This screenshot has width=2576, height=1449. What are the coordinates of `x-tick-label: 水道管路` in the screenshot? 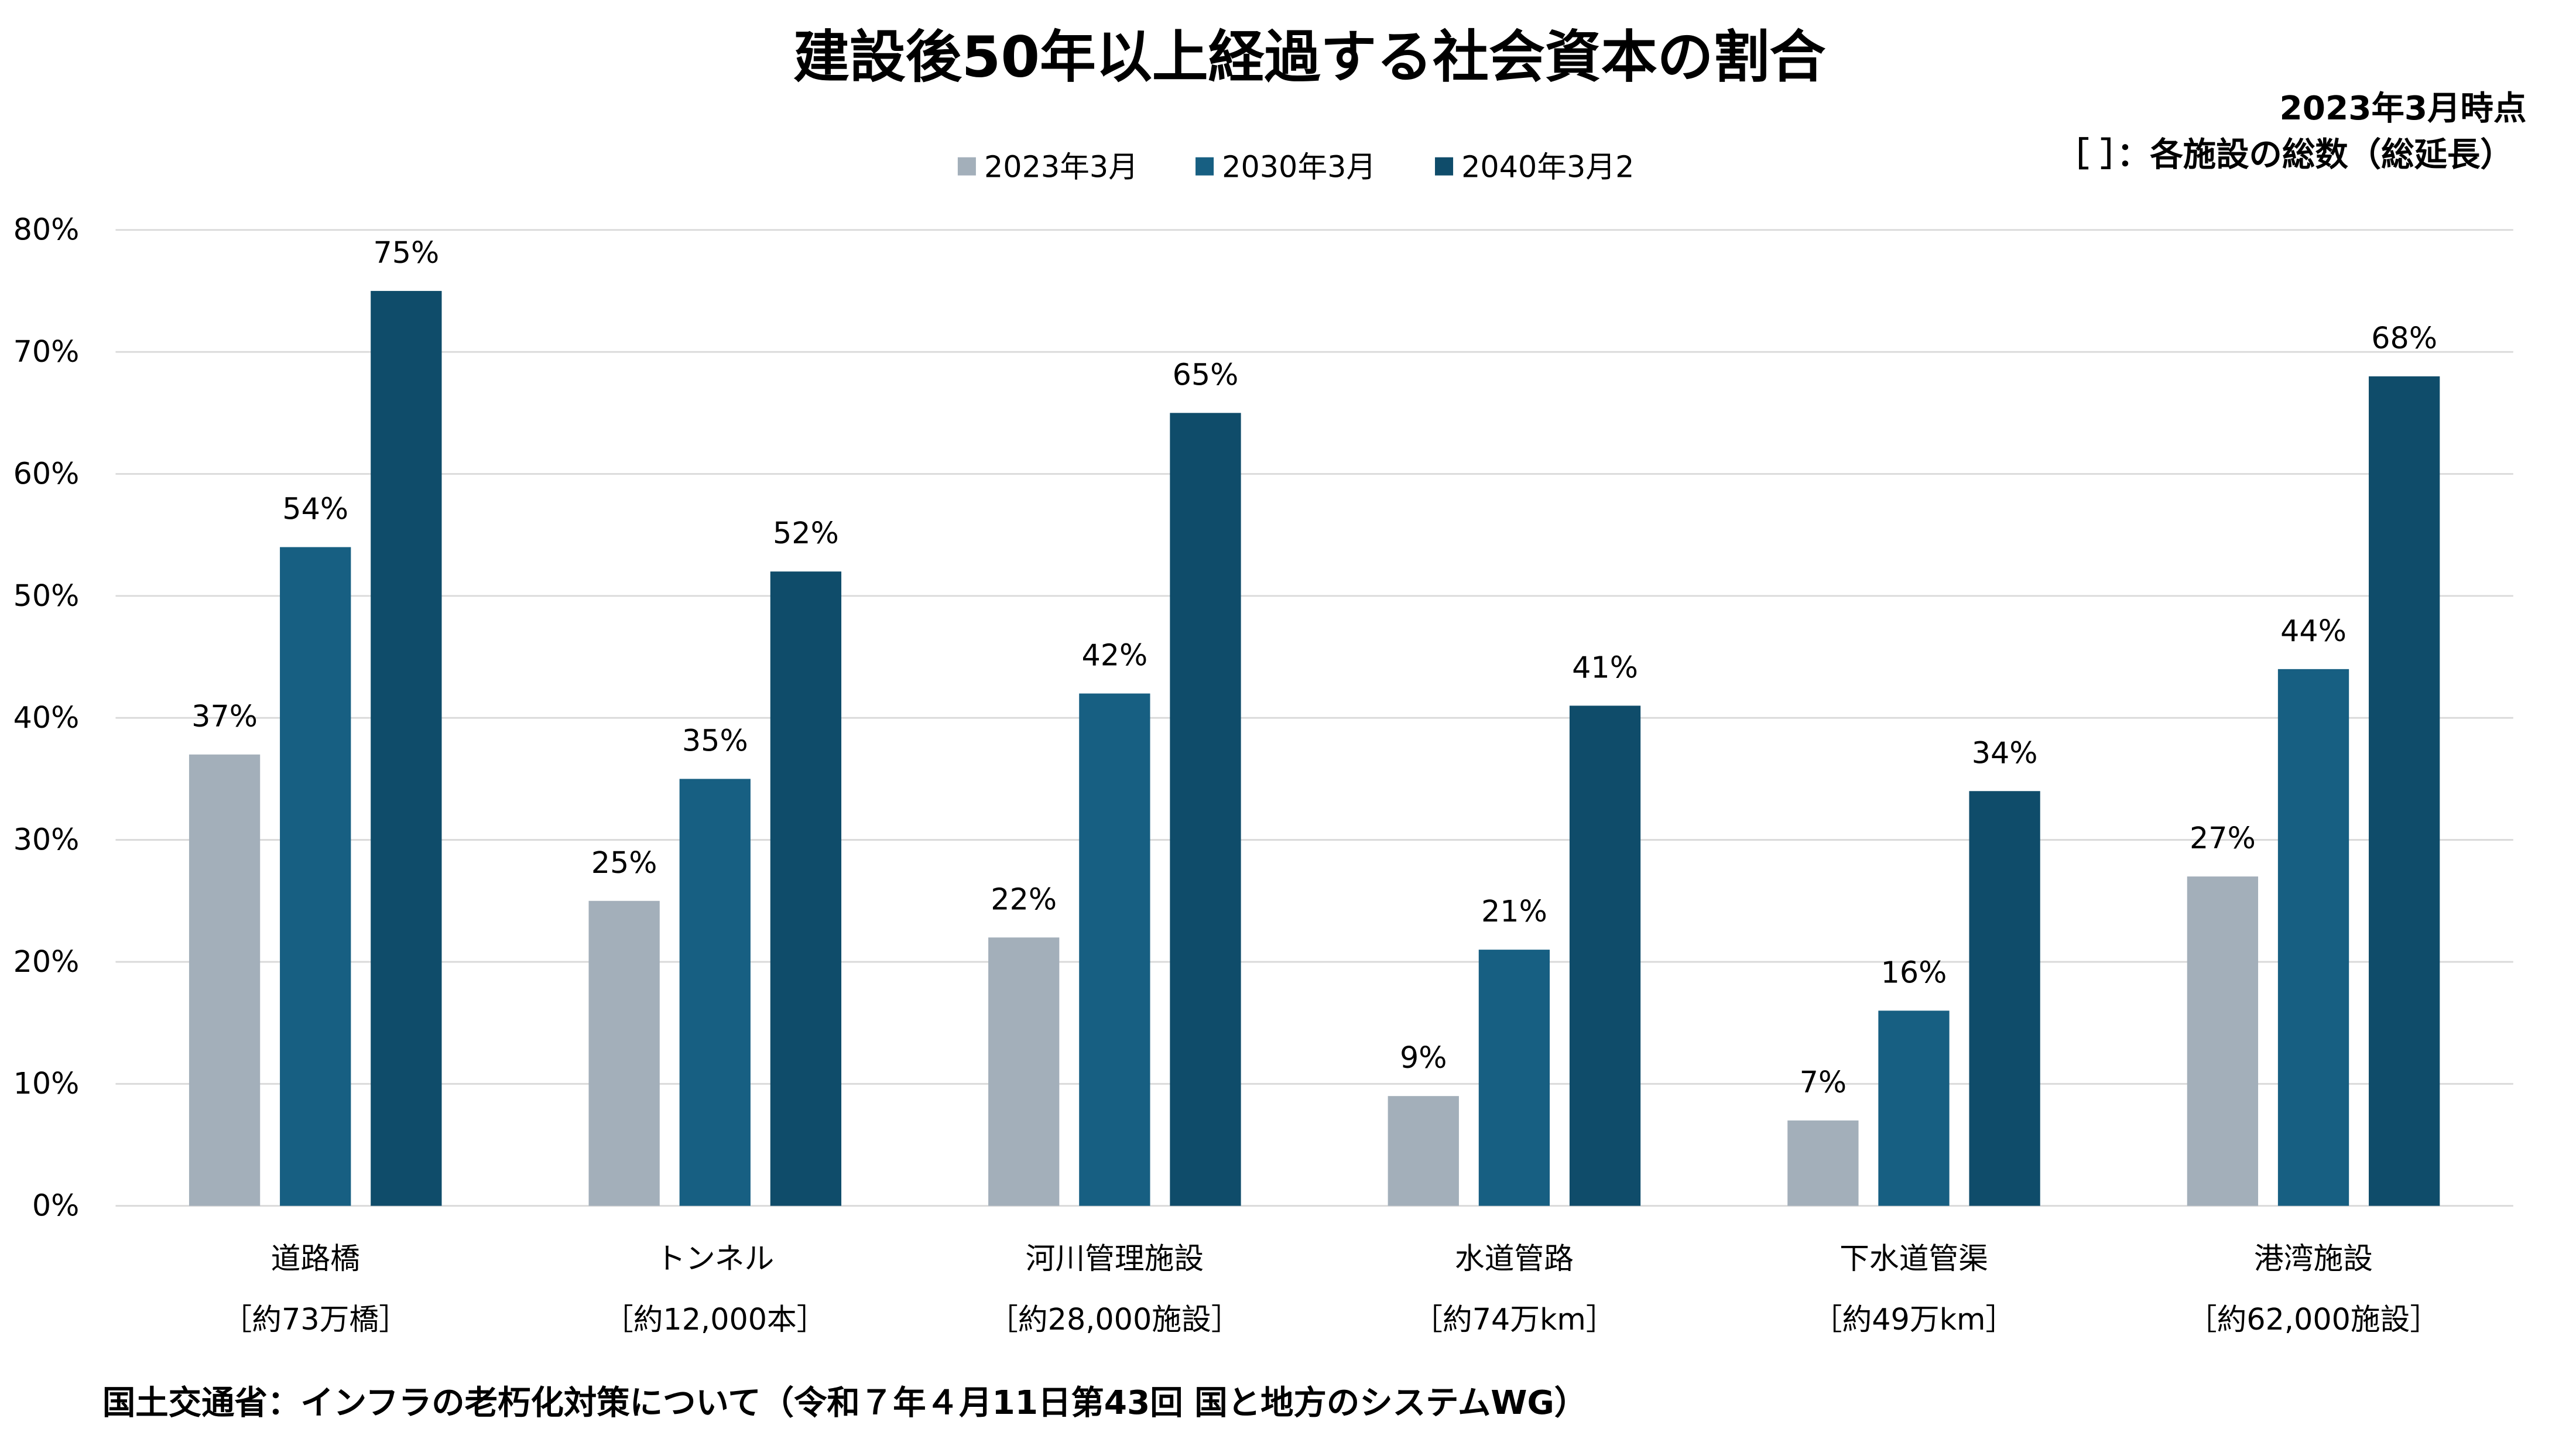 It's located at (1514, 1258).